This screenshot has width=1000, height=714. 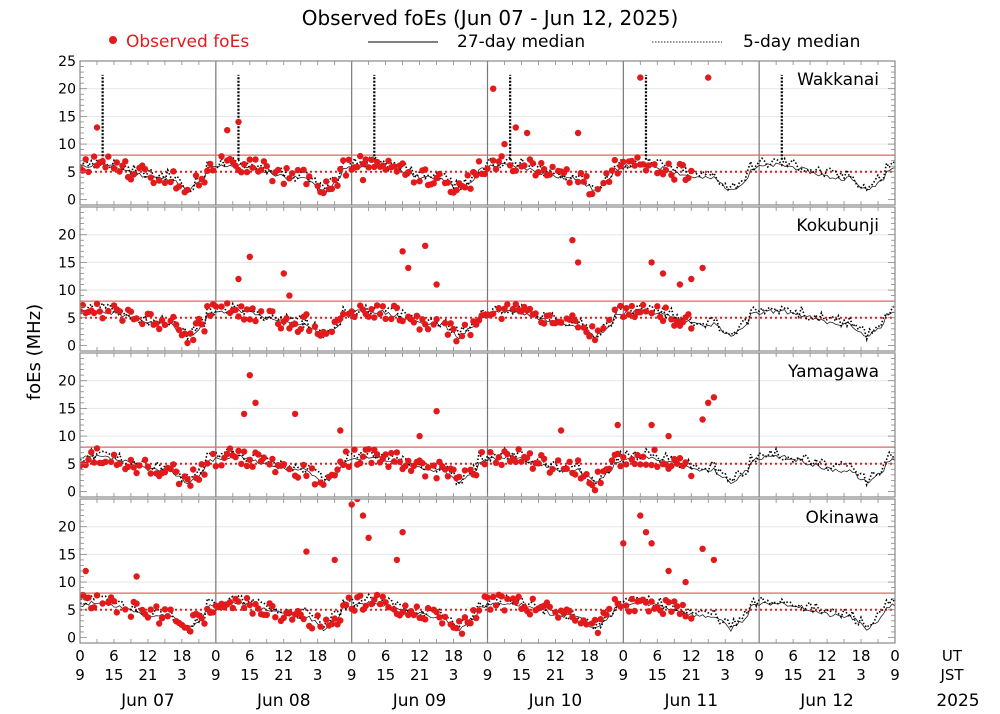 I want to click on y-tick-label: 10, so click(x=67, y=583).